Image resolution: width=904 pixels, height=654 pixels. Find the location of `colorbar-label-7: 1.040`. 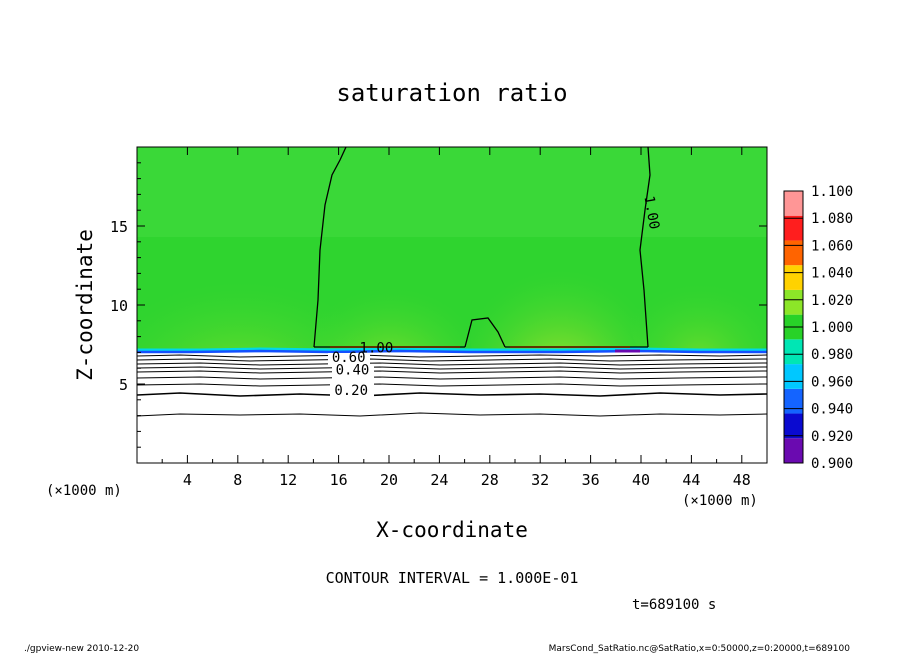

colorbar-label-7: 1.040 is located at coordinates (832, 274).